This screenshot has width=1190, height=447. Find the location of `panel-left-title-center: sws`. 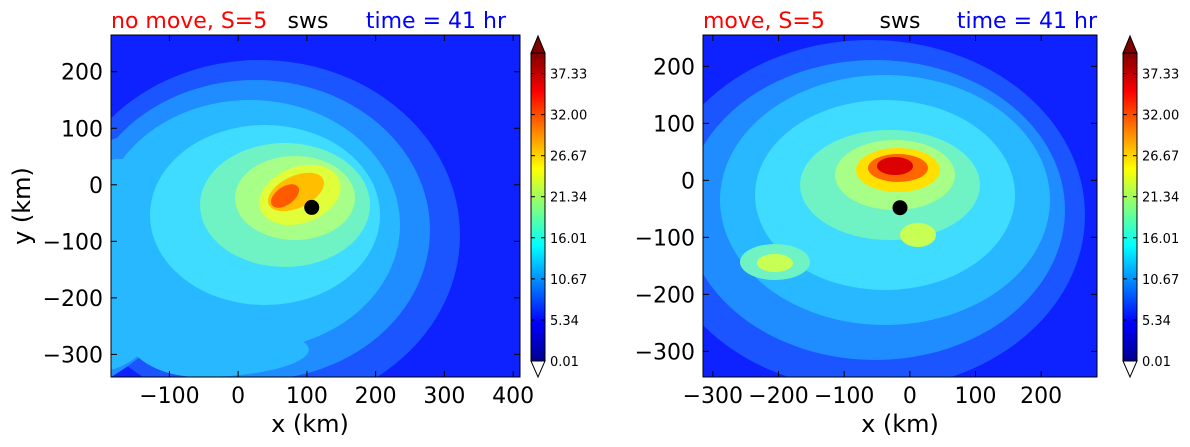

panel-left-title-center: sws is located at coordinates (308, 21).